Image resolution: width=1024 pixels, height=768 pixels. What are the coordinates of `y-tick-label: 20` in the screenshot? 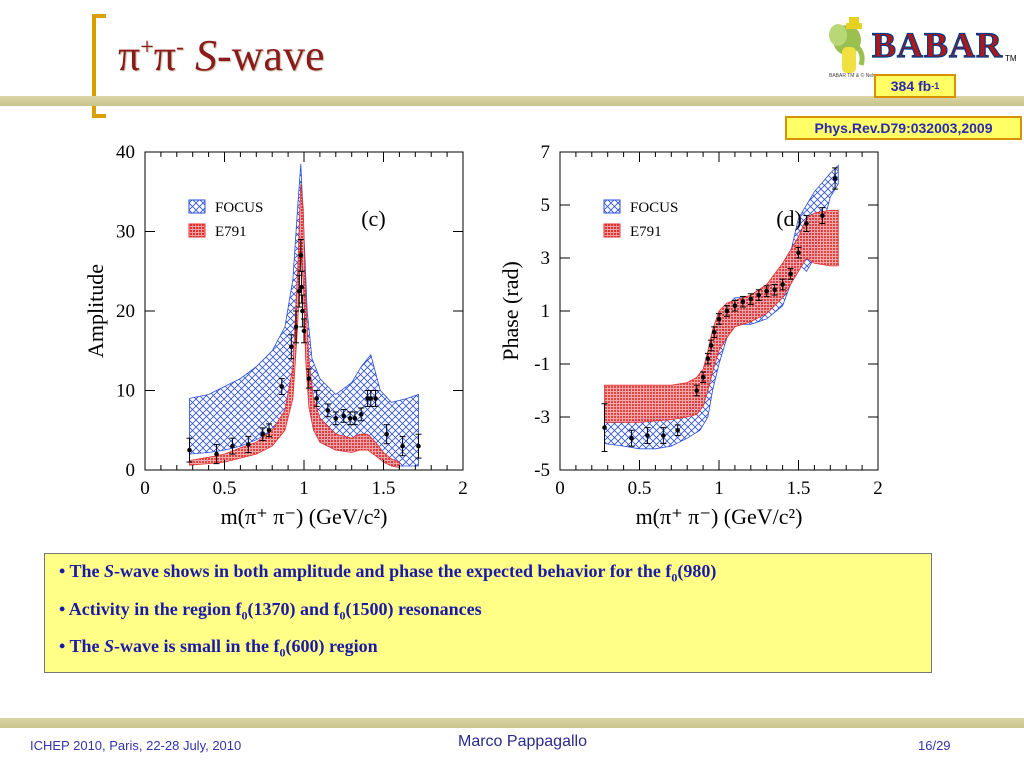 It's located at (125, 311).